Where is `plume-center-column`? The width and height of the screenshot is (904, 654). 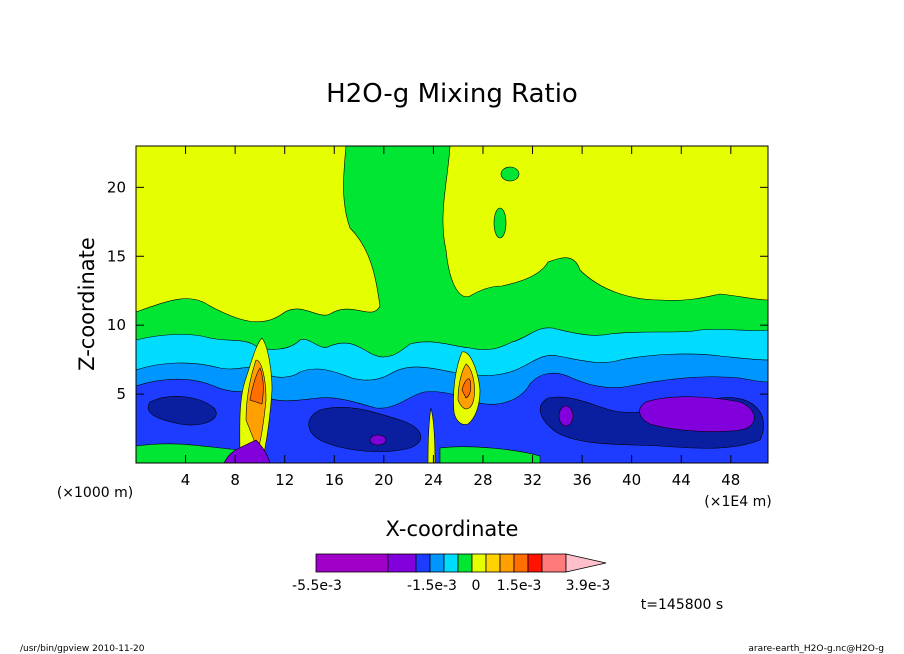 plume-center-column is located at coordinates (431, 435).